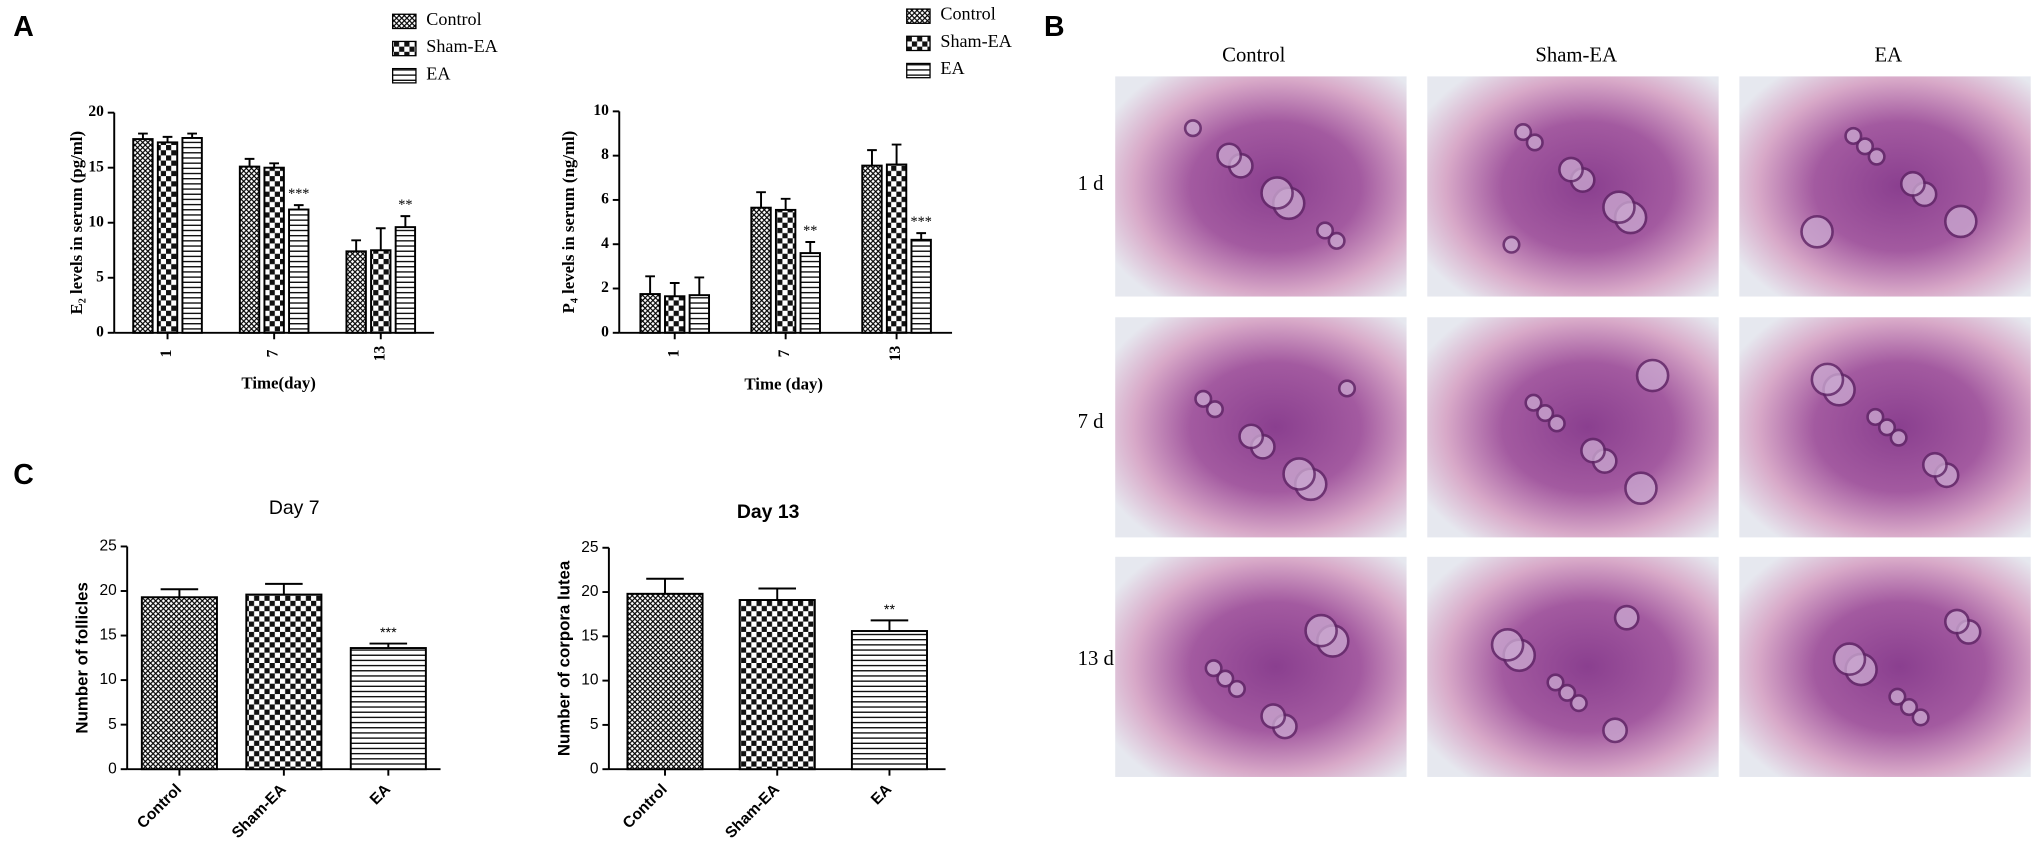 The width and height of the screenshot is (2031, 848). What do you see at coordinates (752, 811) in the screenshot?
I see `x-tick-label: Sham-EA` at bounding box center [752, 811].